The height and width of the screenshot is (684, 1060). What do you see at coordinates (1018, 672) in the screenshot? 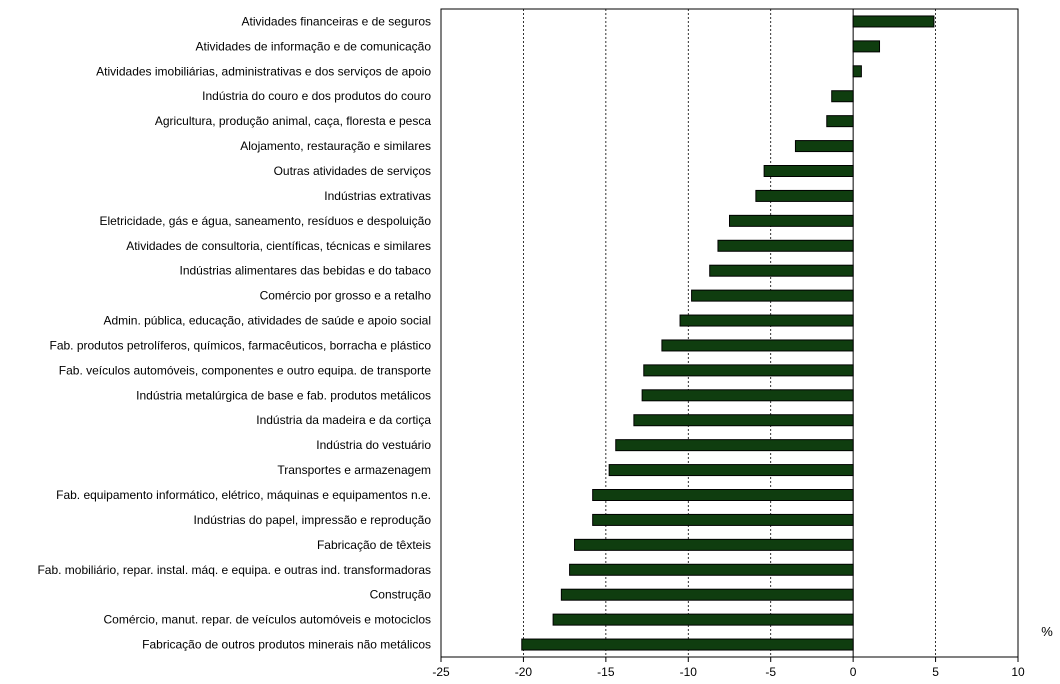
I see `x-tick-label: 10` at bounding box center [1018, 672].